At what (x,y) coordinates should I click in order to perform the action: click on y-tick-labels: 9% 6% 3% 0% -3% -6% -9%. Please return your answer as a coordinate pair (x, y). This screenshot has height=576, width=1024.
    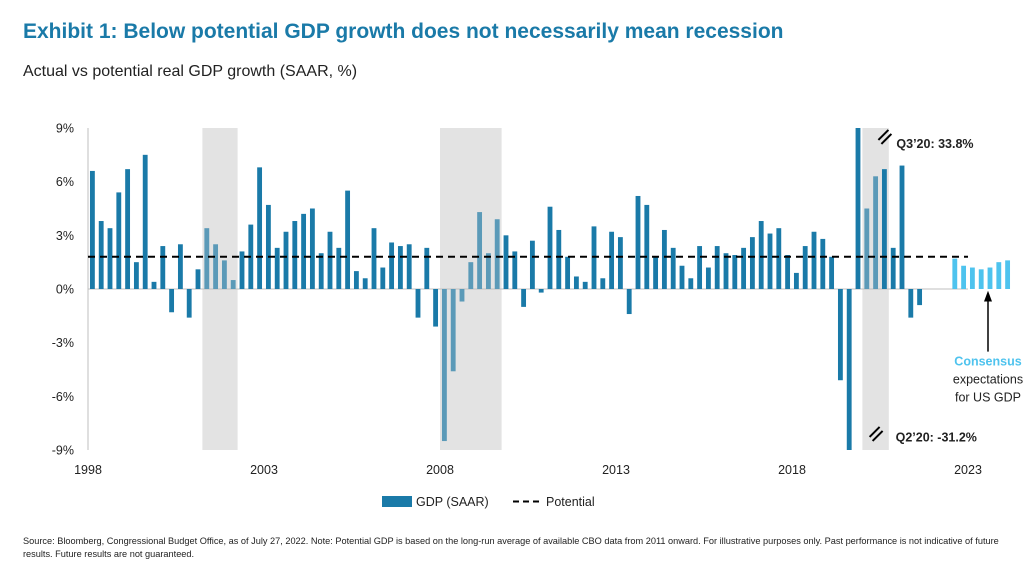
    Looking at the image, I should click on (63, 290).